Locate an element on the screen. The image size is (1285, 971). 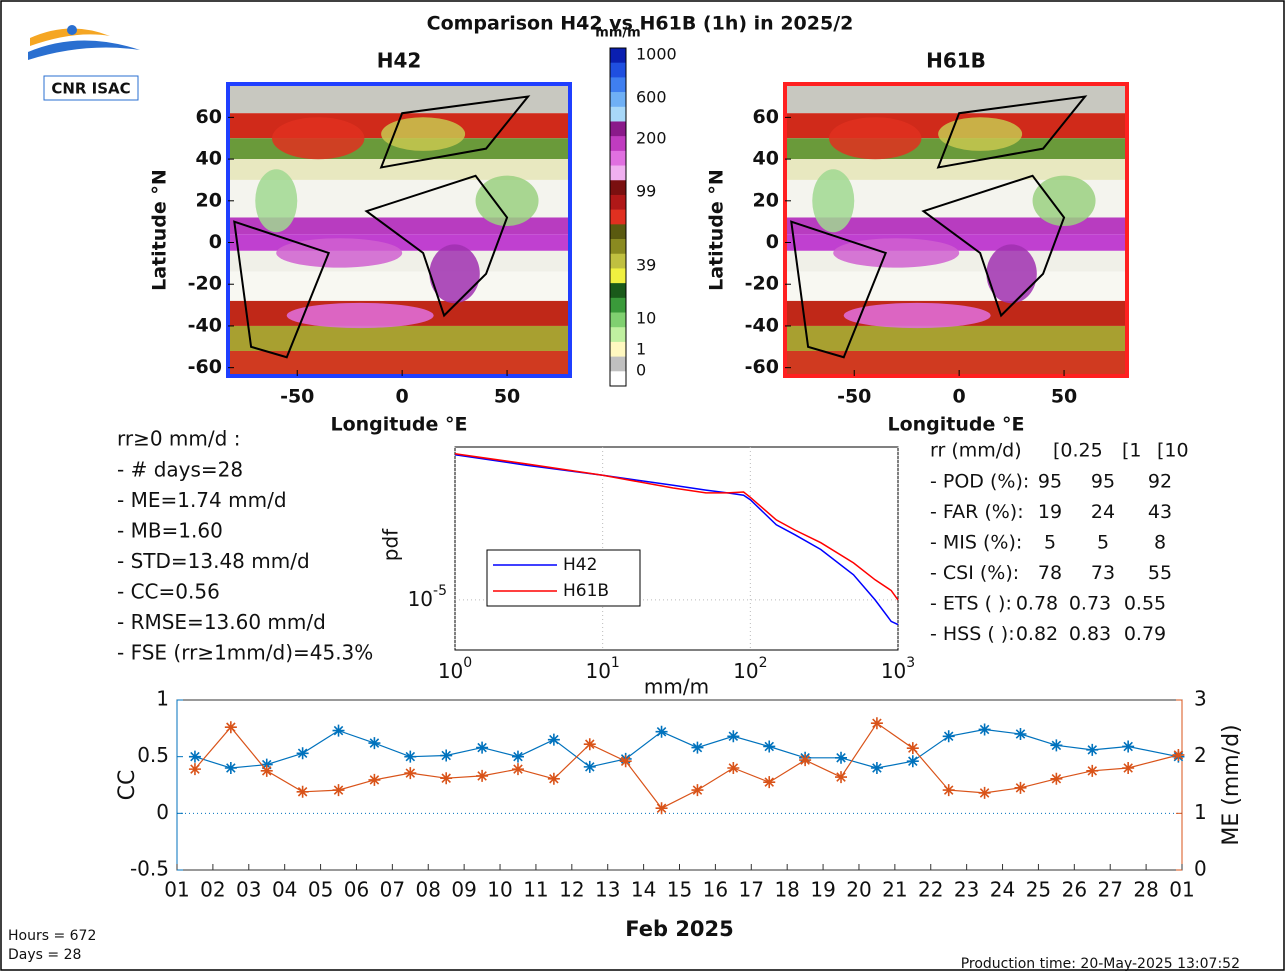
x-tick-label: 14 is located at coordinates (643, 890).